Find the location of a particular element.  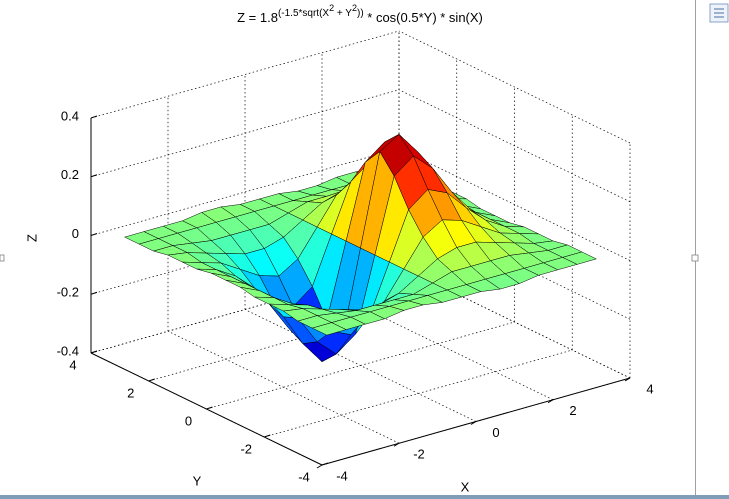

title-part: (-1.5*sqrt(X is located at coordinates (303, 13).